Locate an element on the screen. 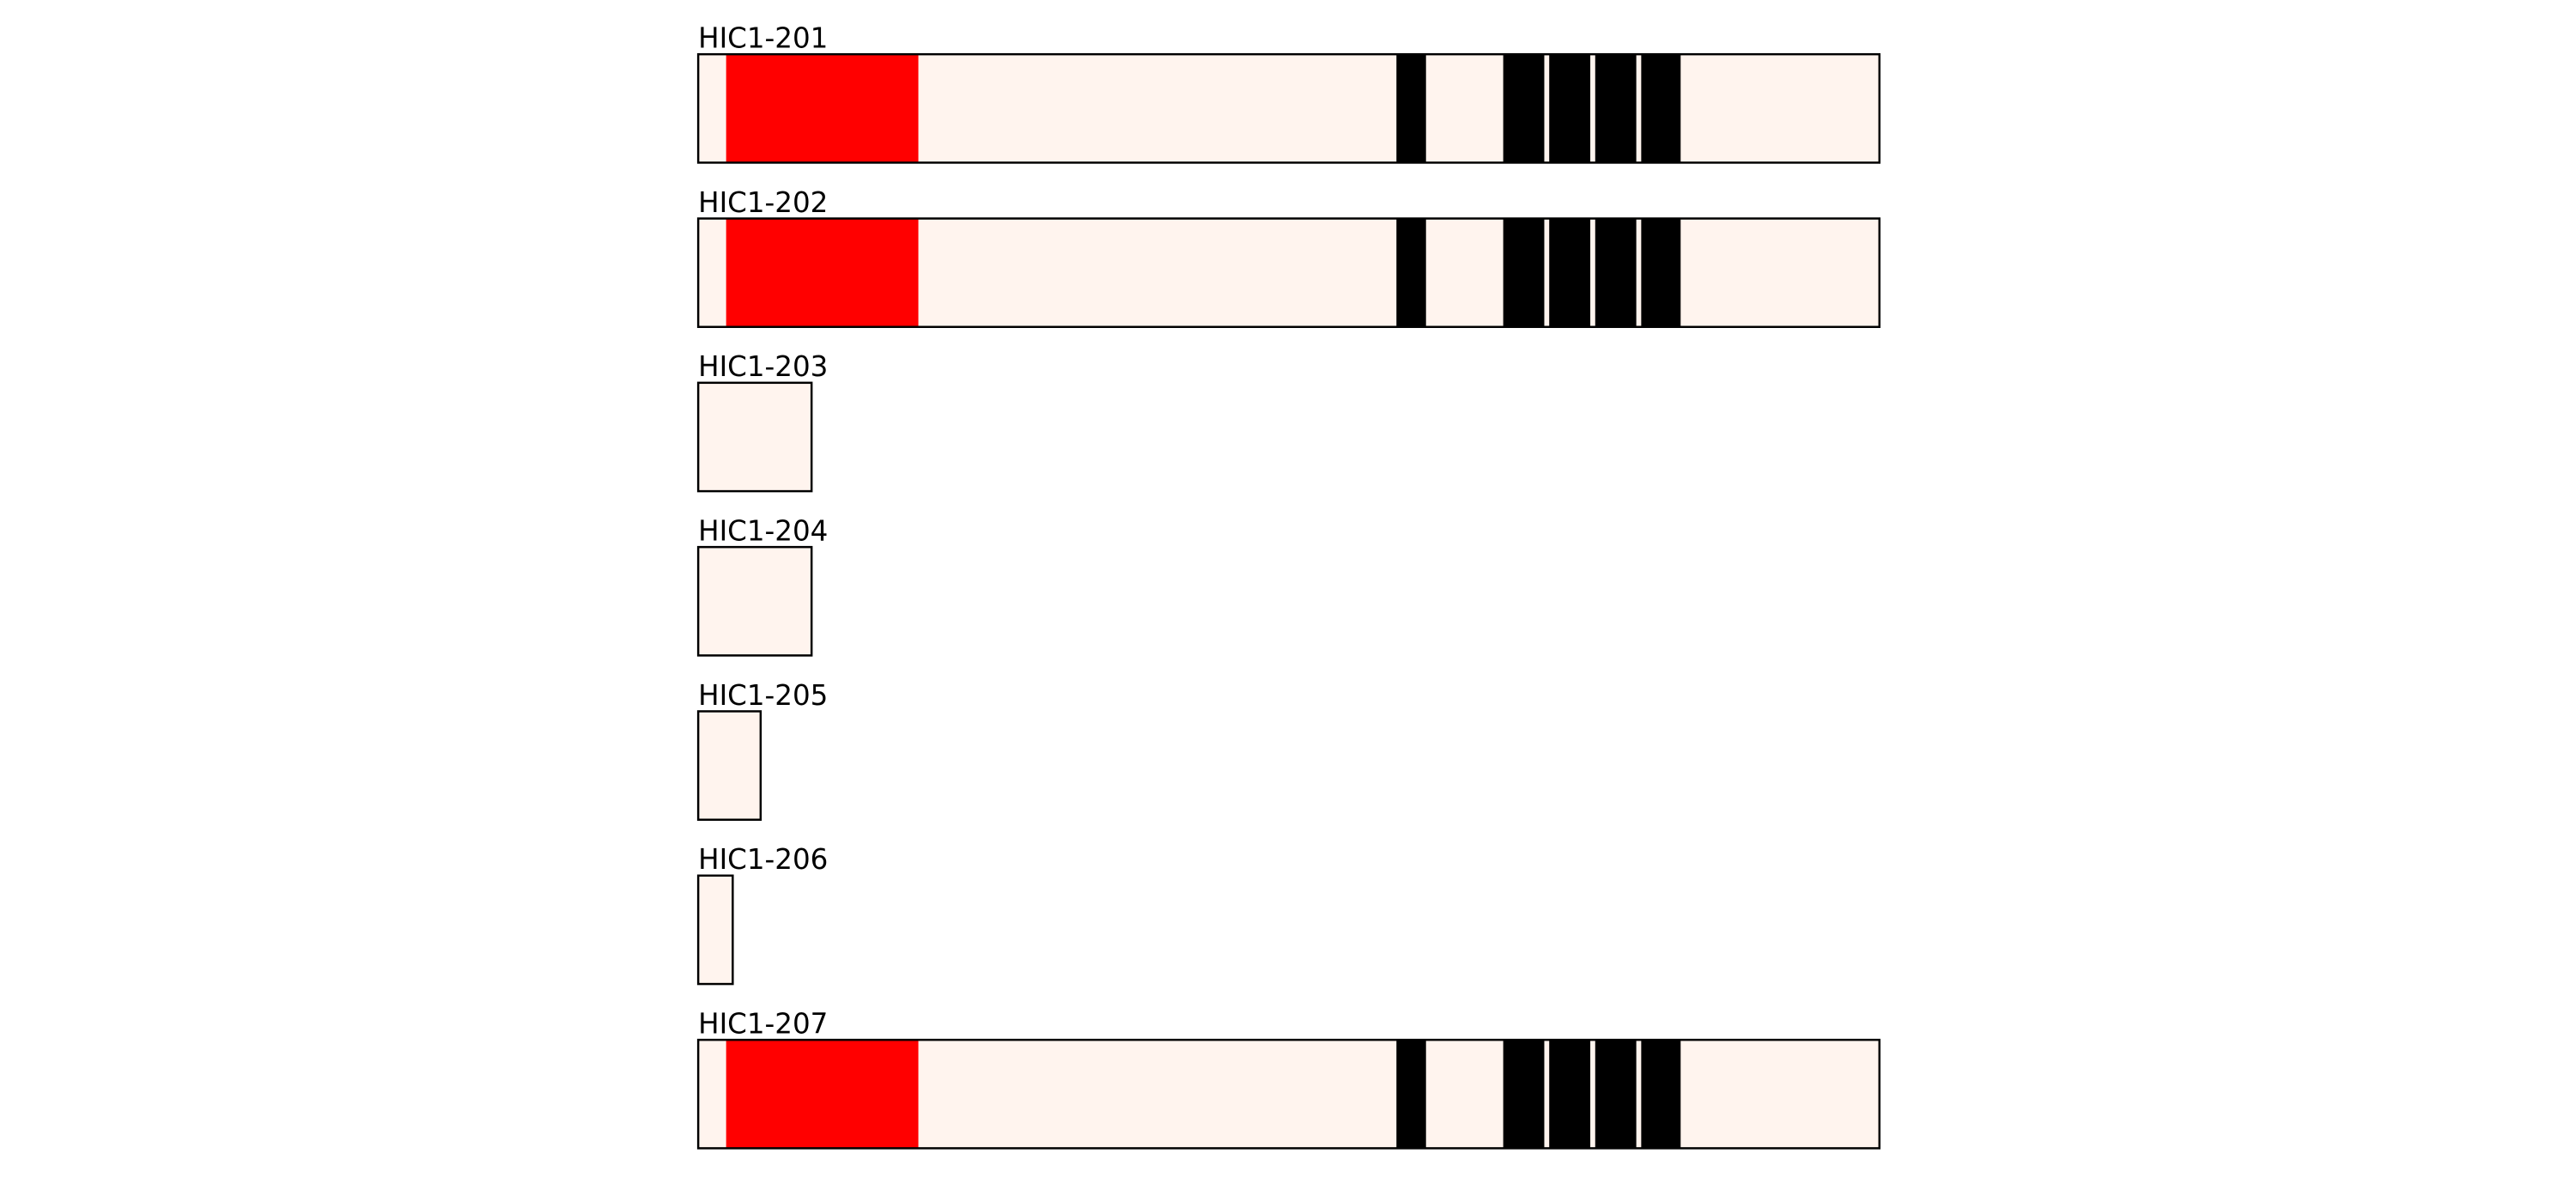 The height and width of the screenshot is (1202, 2576). transcript-label: HIC1-201 is located at coordinates (763, 38).